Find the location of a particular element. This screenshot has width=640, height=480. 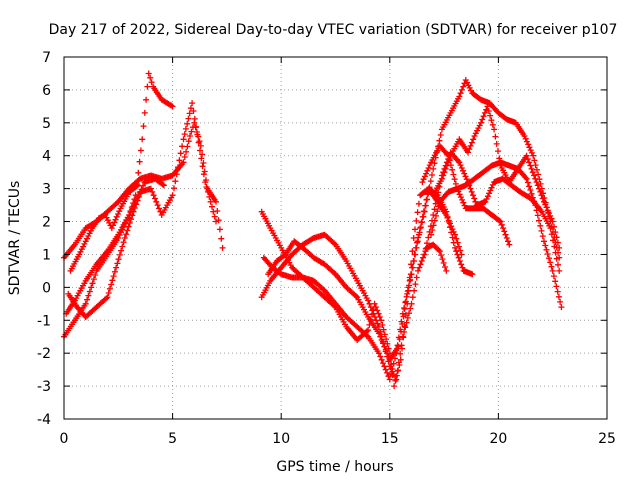

x-tick-label: 5 is located at coordinates (172, 439).